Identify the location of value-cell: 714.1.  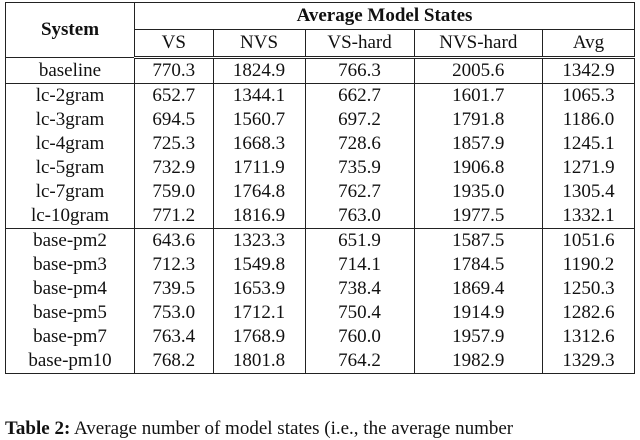
(359, 265).